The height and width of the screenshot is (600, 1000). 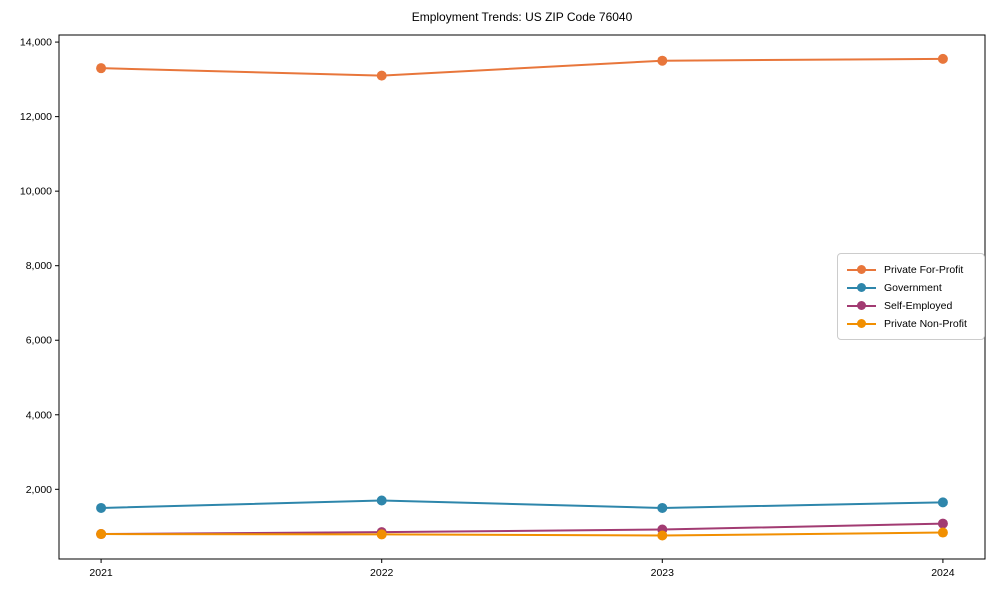 I want to click on legend-marker-self-employed, so click(x=861, y=306).